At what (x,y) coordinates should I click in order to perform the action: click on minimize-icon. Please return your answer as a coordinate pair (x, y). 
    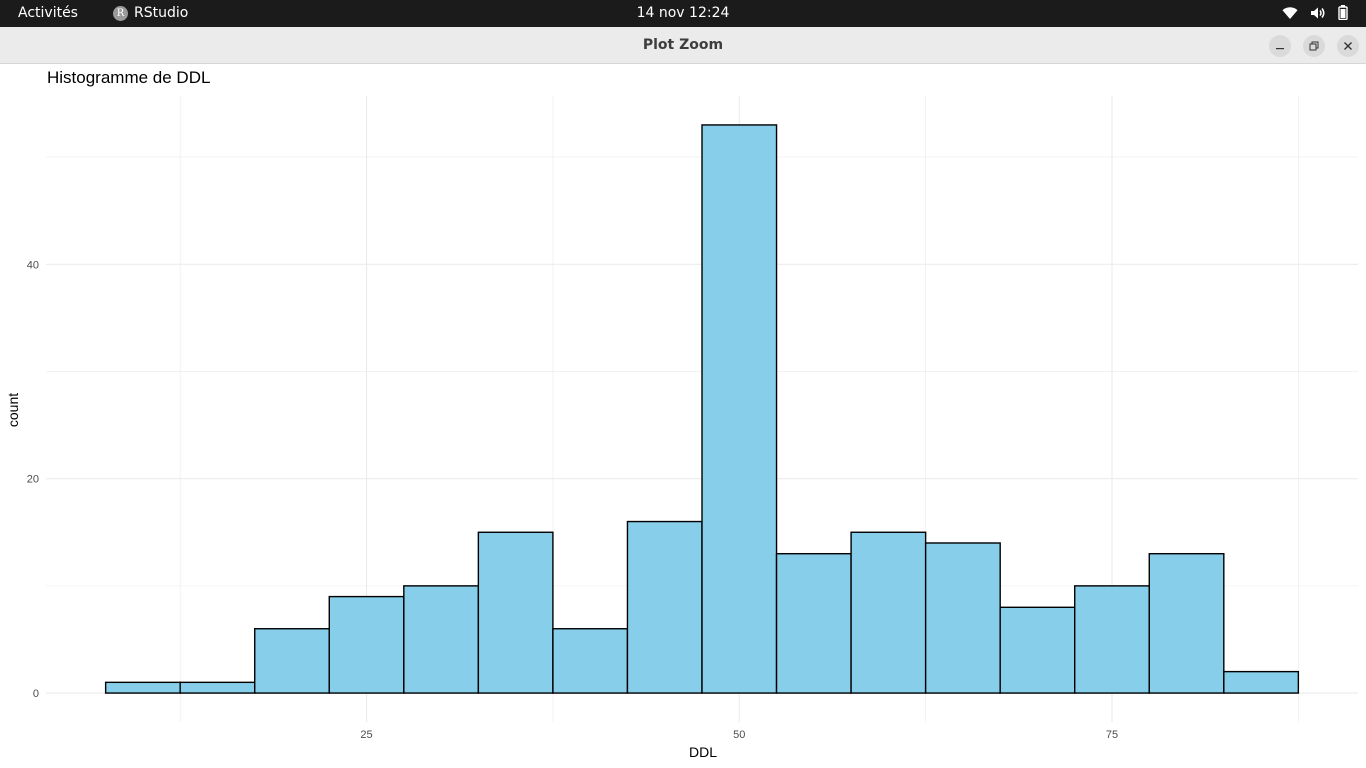
    Looking at the image, I should click on (1280, 49).